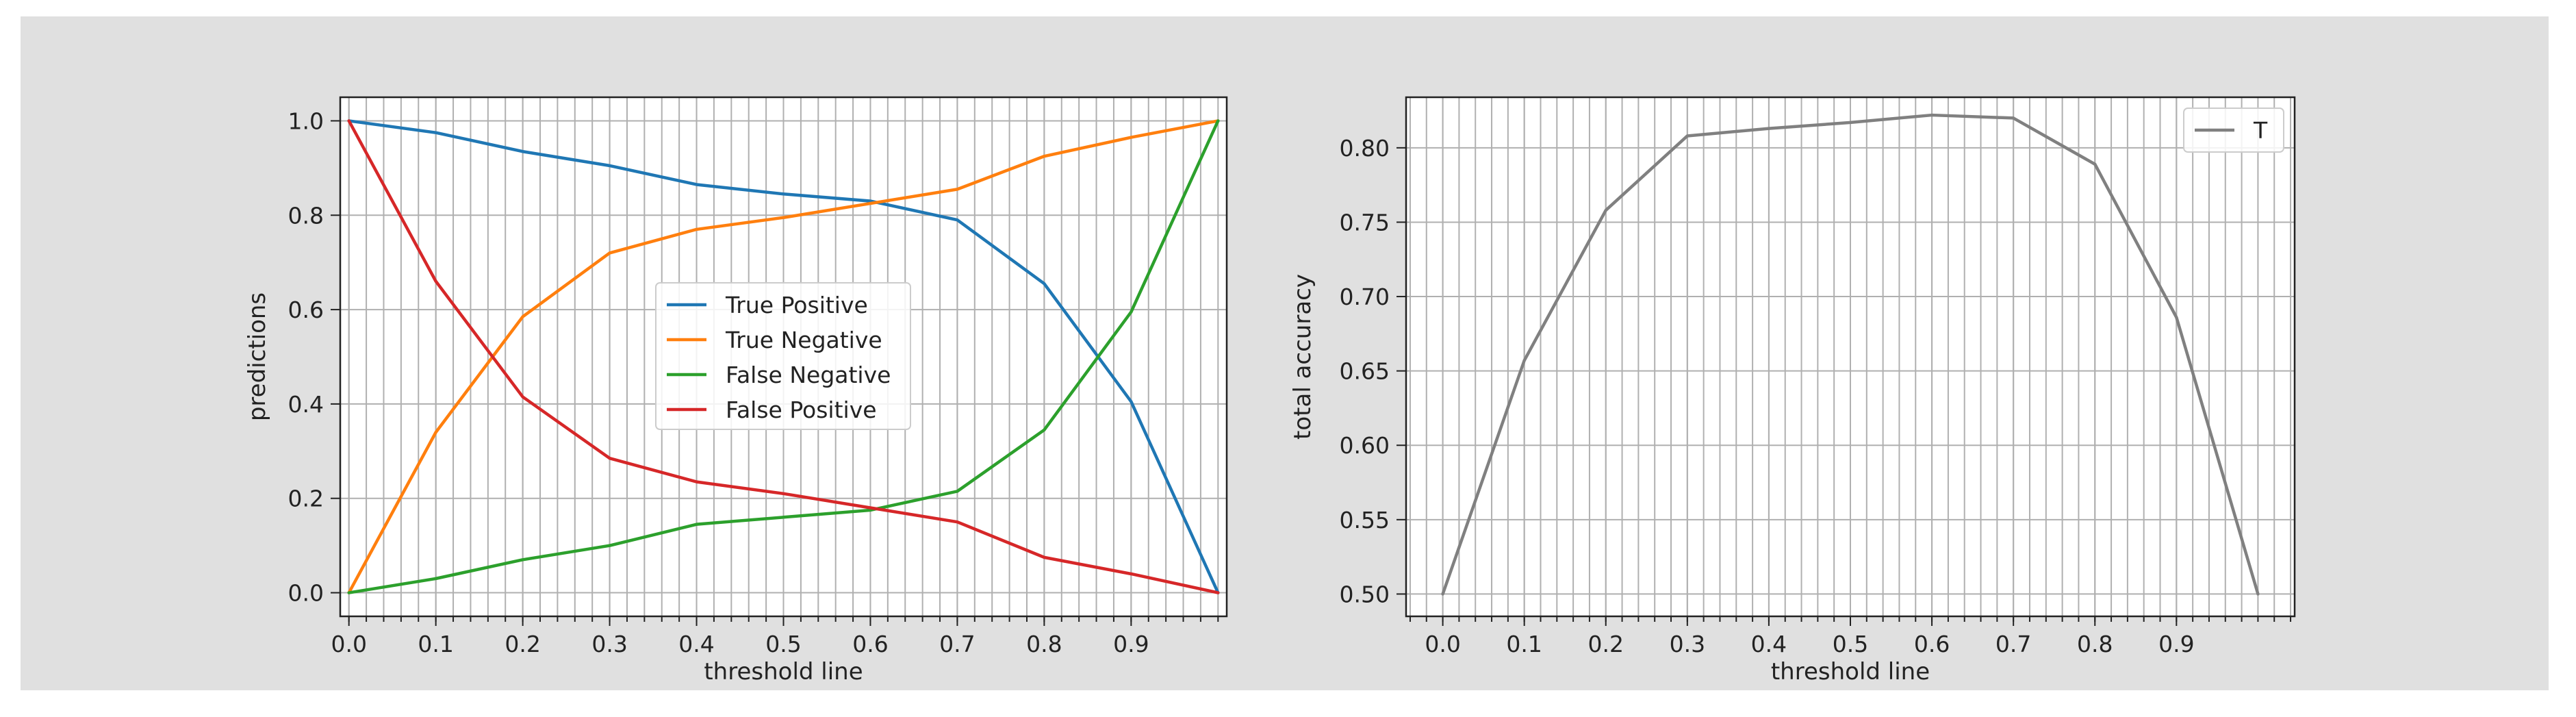  Describe the element at coordinates (2013, 644) in the screenshot. I see `chart-1-x-tick-label: 0.7` at that location.